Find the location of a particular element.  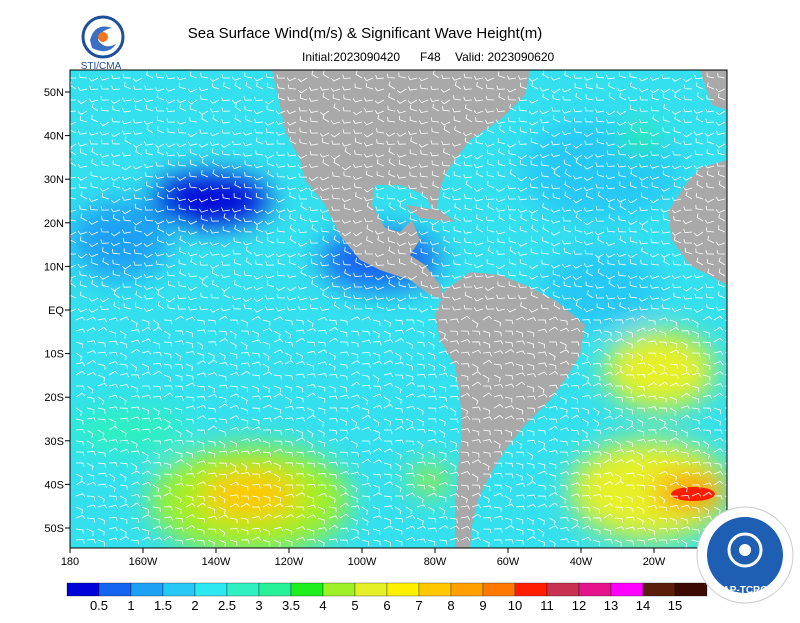

color-box is located at coordinates (595, 589).